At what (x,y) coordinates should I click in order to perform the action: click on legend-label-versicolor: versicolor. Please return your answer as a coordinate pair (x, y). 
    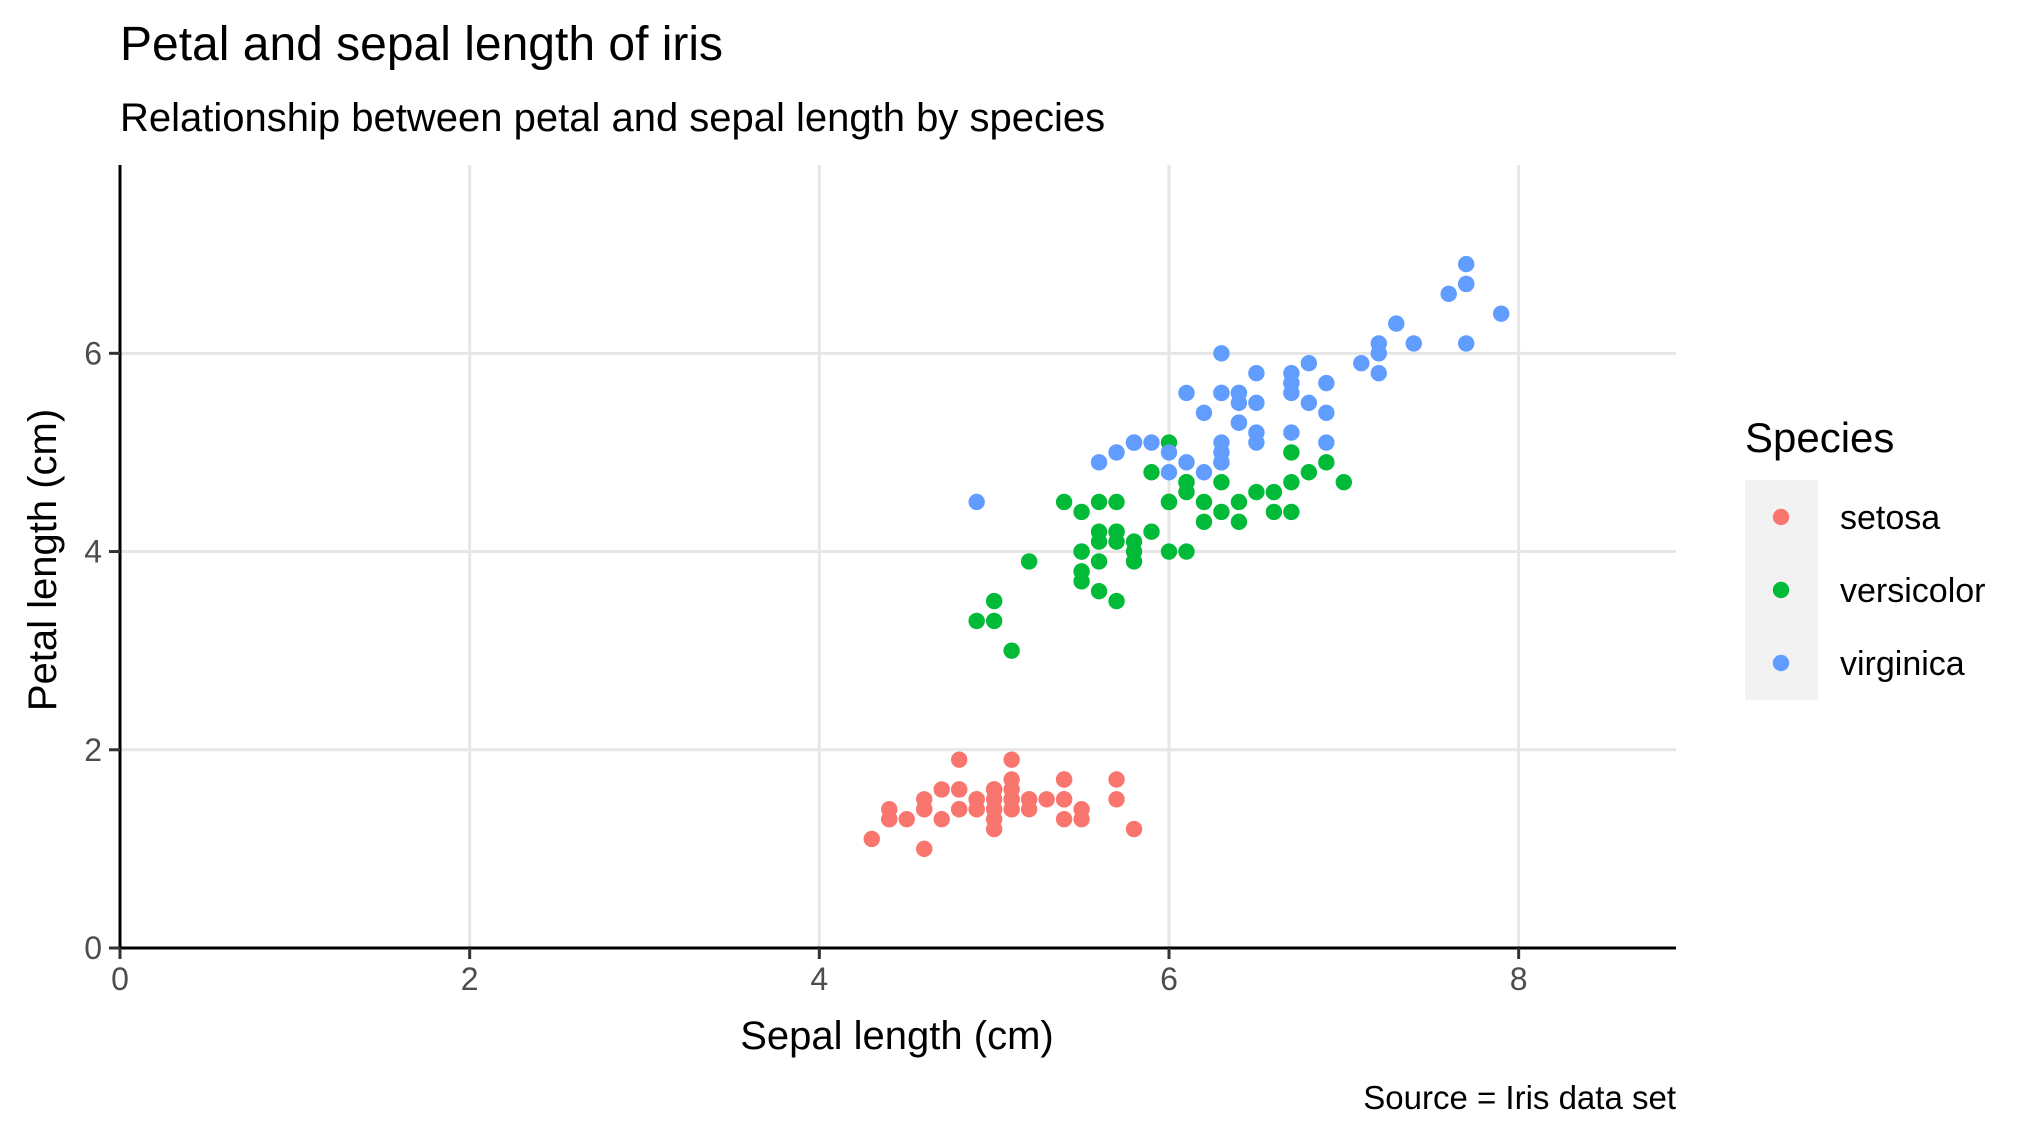
    Looking at the image, I should click on (1912, 591).